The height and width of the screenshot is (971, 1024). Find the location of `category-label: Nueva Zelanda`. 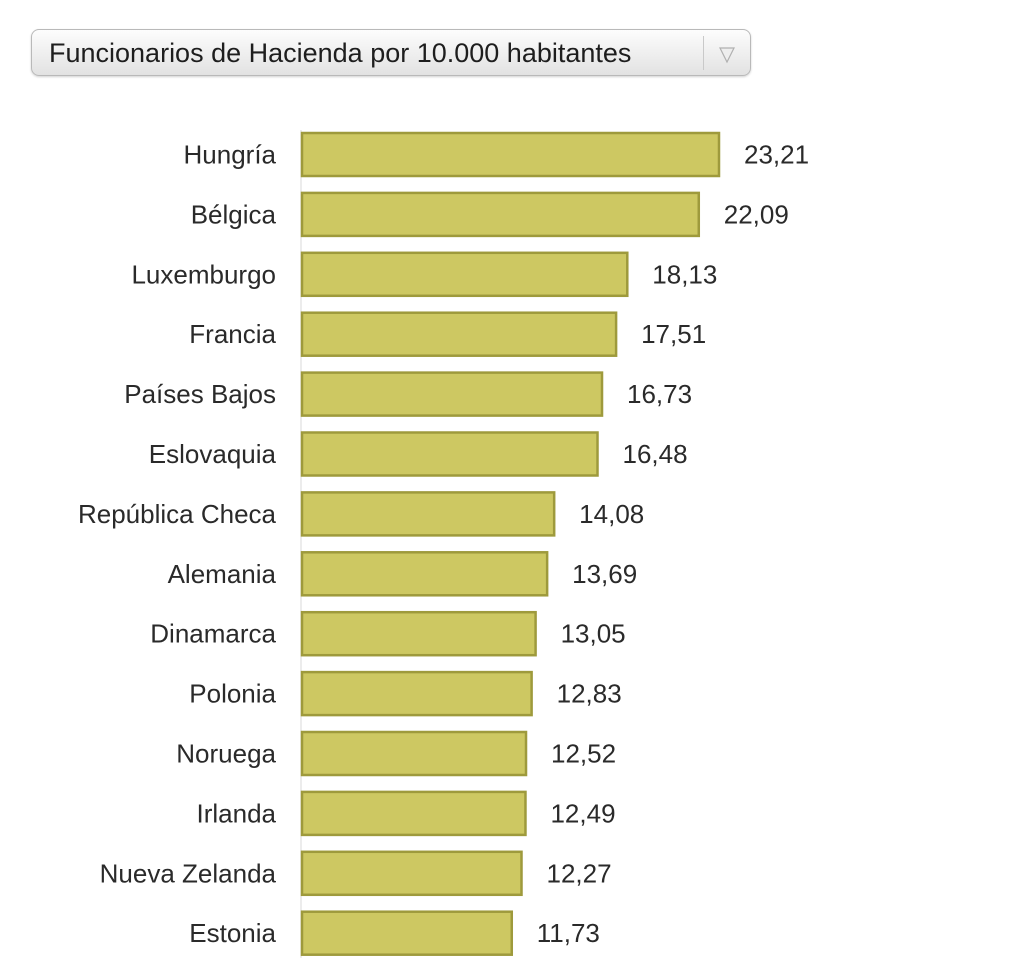

category-label: Nueva Zelanda is located at coordinates (188, 873).